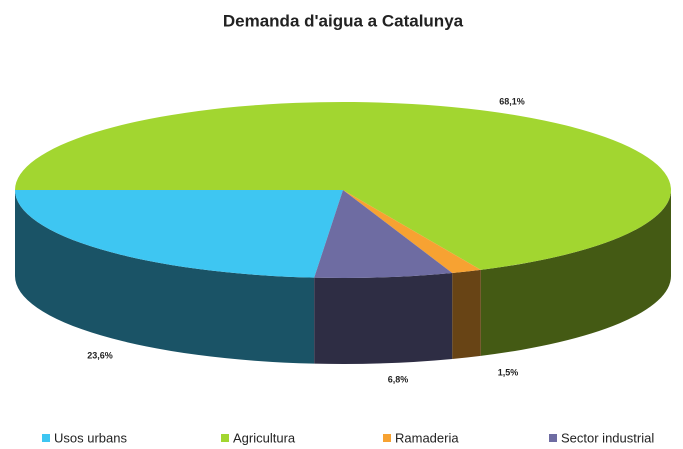  Describe the element at coordinates (398, 379) in the screenshot. I see `data-label: 6,8%` at that location.